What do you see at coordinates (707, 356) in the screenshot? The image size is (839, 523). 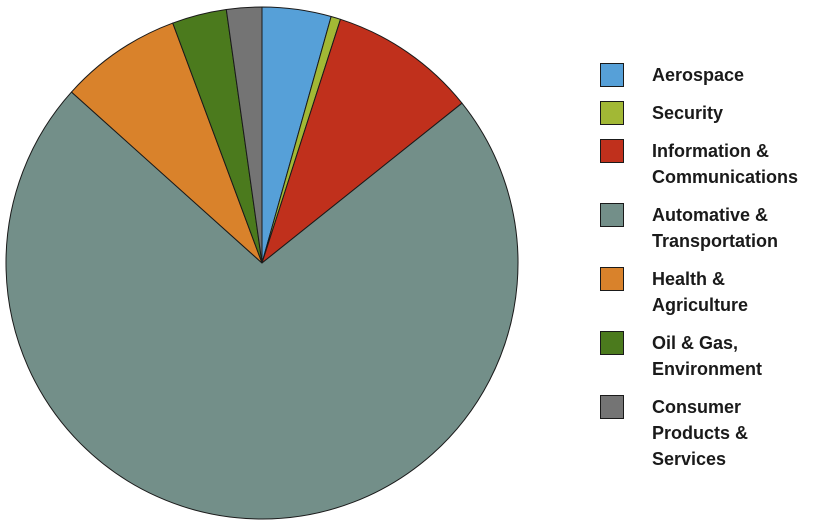 I see `legend-label: Oil & Gas, Environment` at bounding box center [707, 356].